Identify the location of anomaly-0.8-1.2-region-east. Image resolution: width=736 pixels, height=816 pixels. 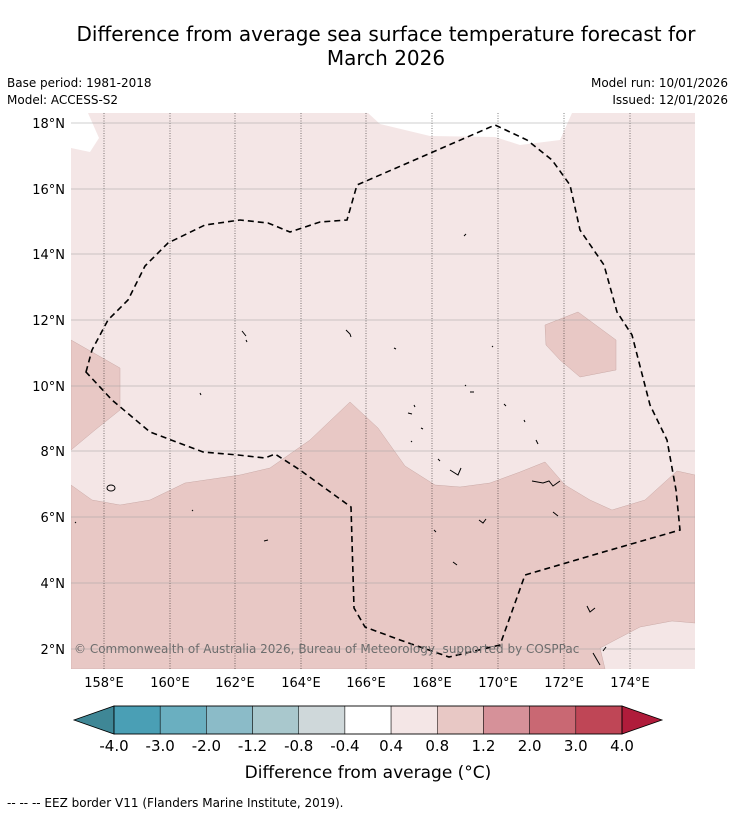
(580, 344).